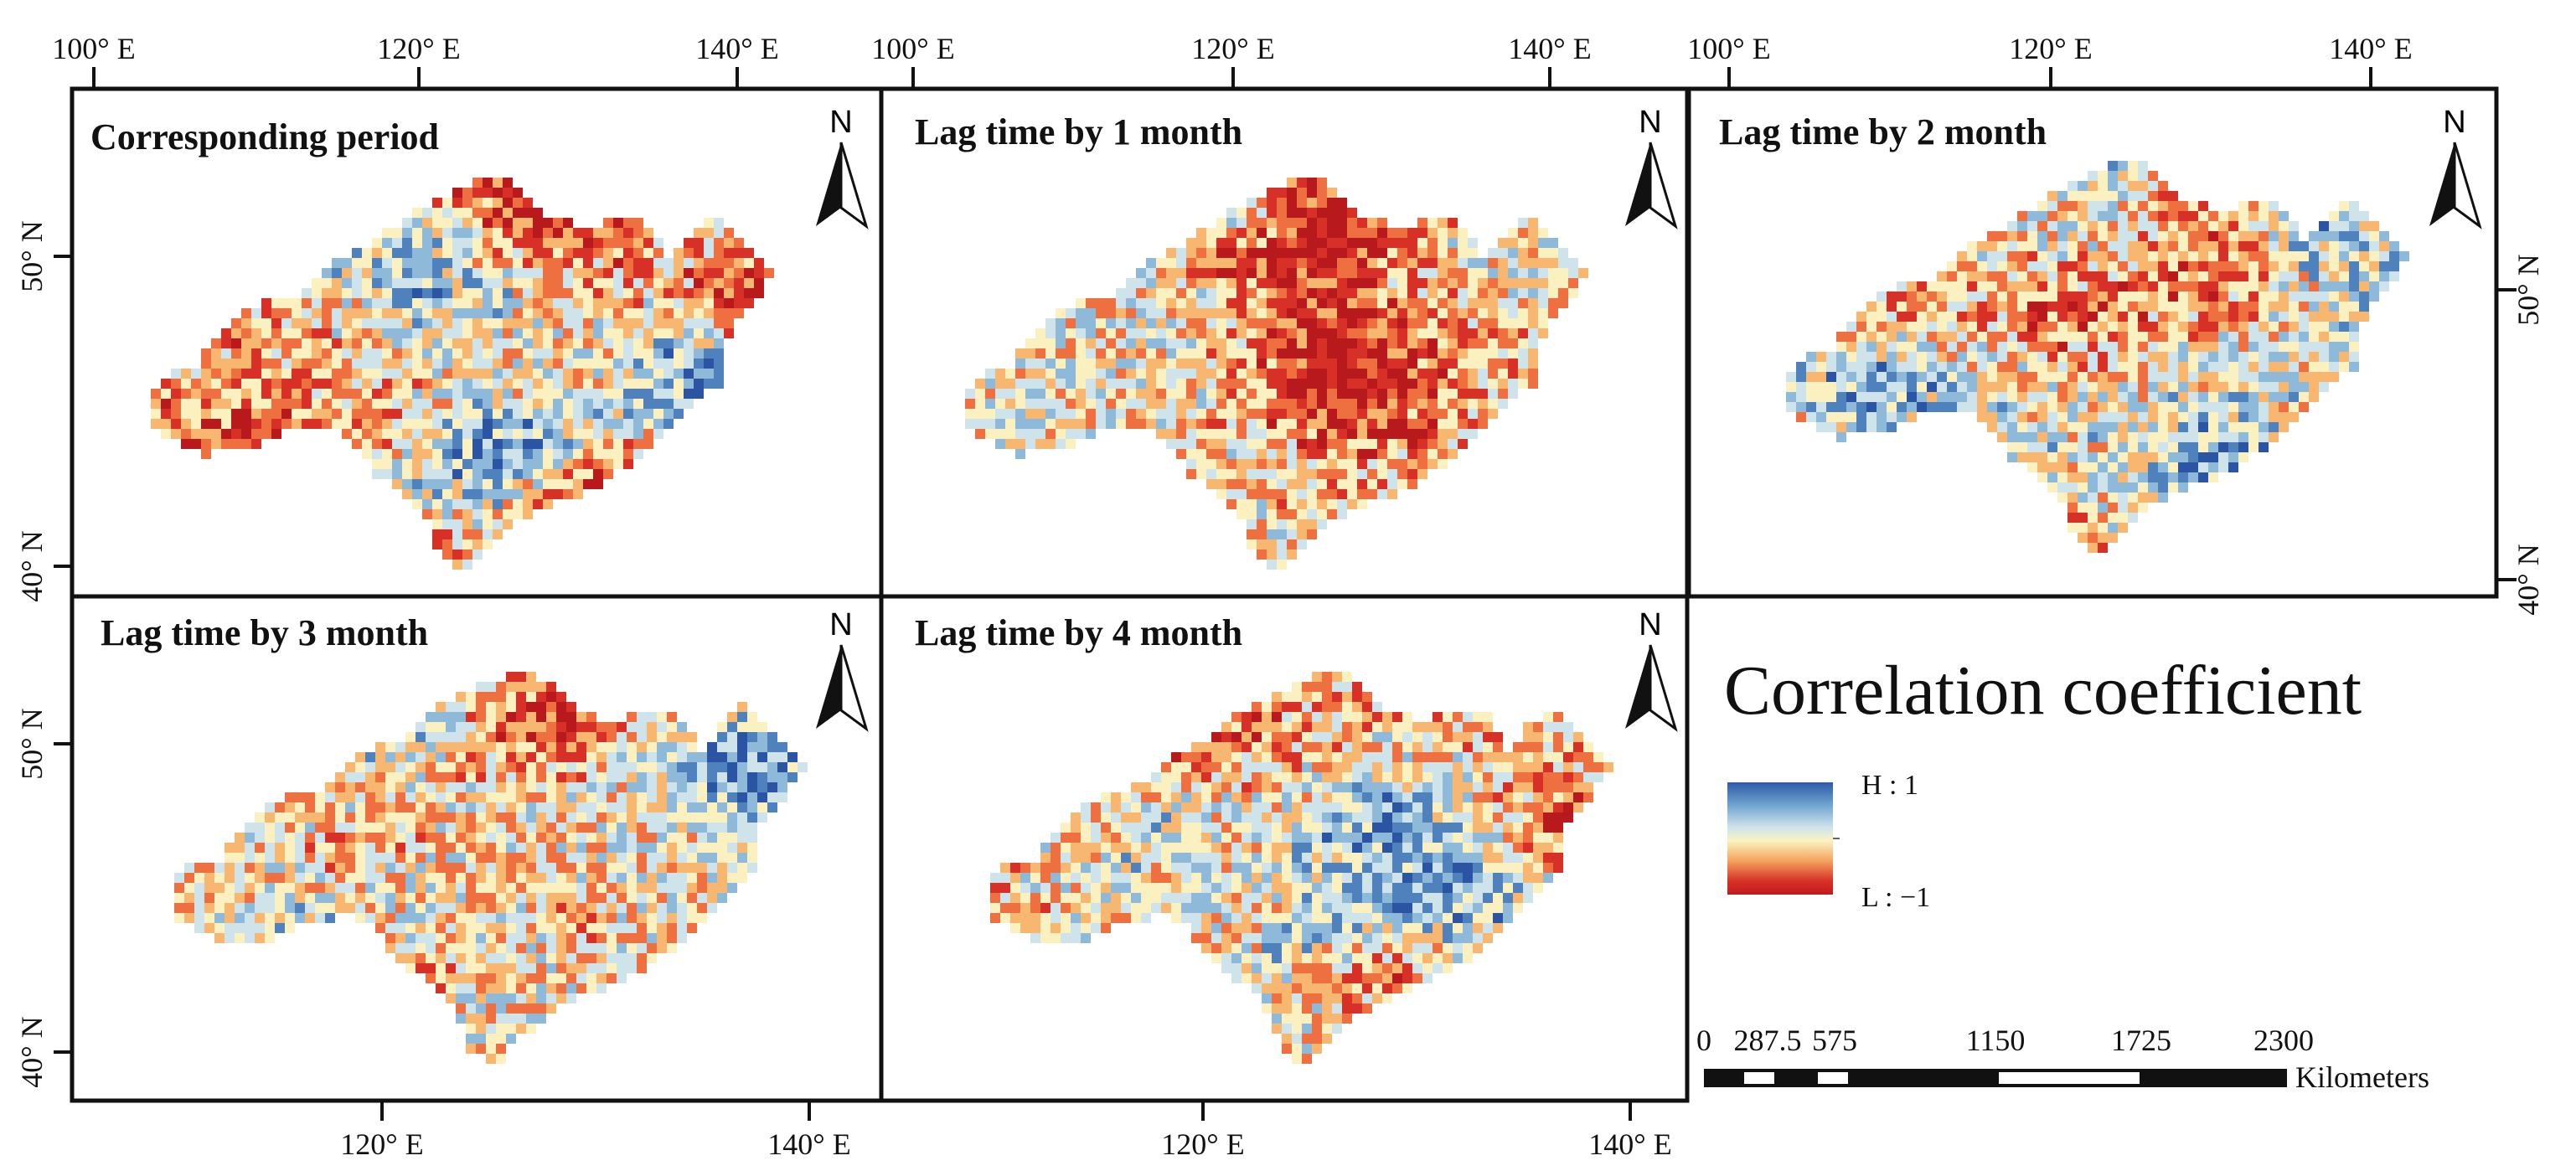  What do you see at coordinates (32, 1051) in the screenshot?
I see `lat-label-left-40-b: 40° N` at bounding box center [32, 1051].